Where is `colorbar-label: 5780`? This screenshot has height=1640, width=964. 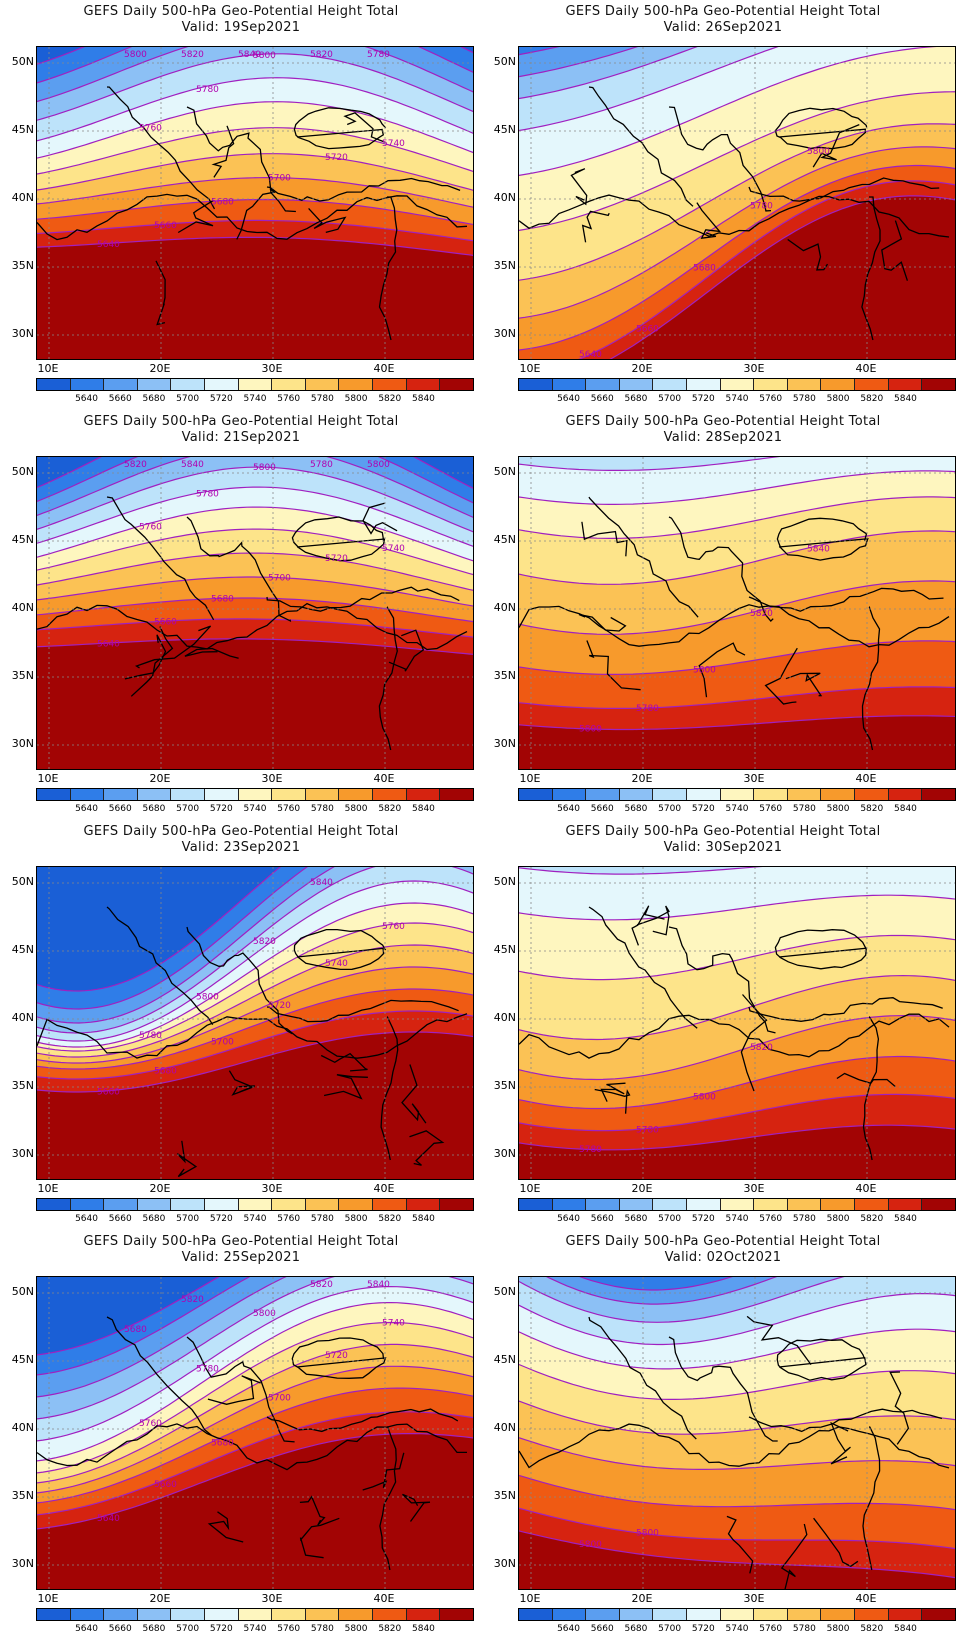 colorbar-label: 5780 is located at coordinates (804, 809).